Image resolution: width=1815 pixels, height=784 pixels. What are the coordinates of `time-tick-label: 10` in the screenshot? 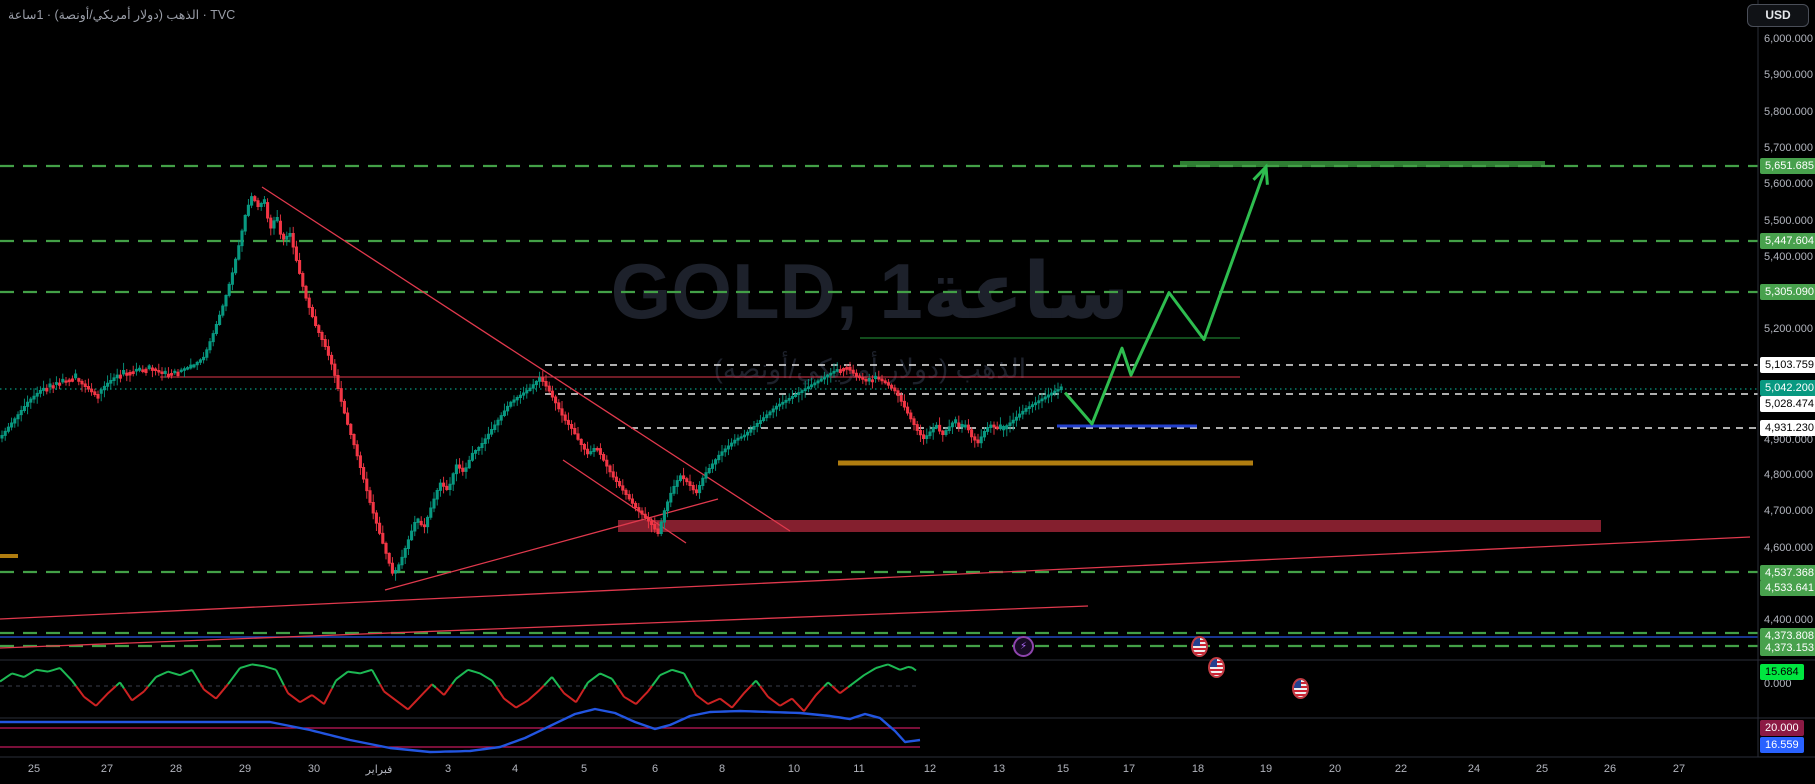 It's located at (794, 769).